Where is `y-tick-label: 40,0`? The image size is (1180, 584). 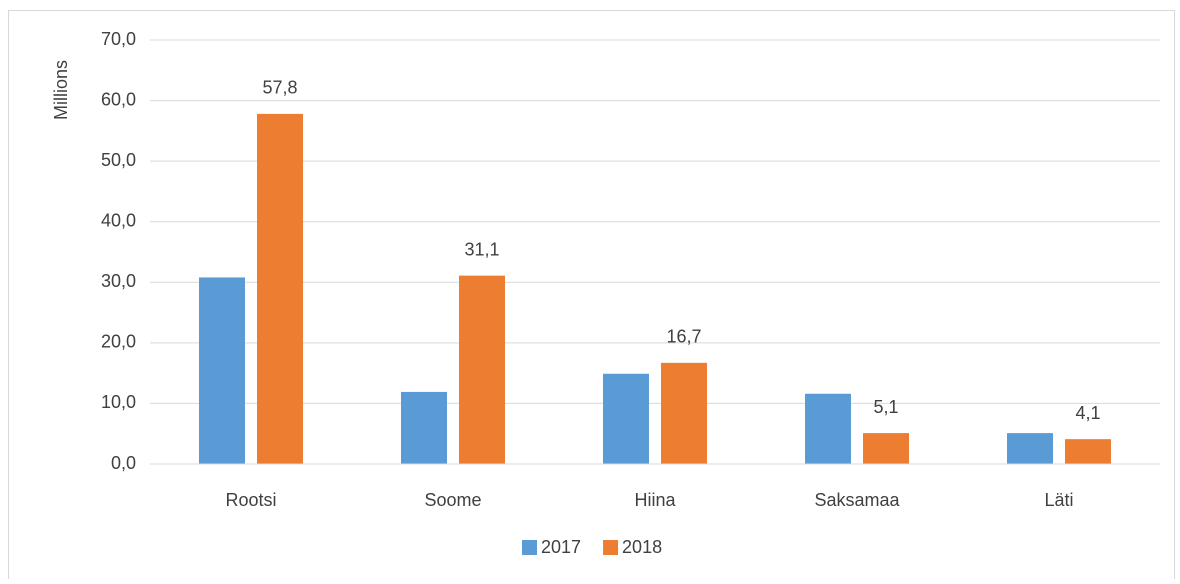 y-tick-label: 40,0 is located at coordinates (118, 220).